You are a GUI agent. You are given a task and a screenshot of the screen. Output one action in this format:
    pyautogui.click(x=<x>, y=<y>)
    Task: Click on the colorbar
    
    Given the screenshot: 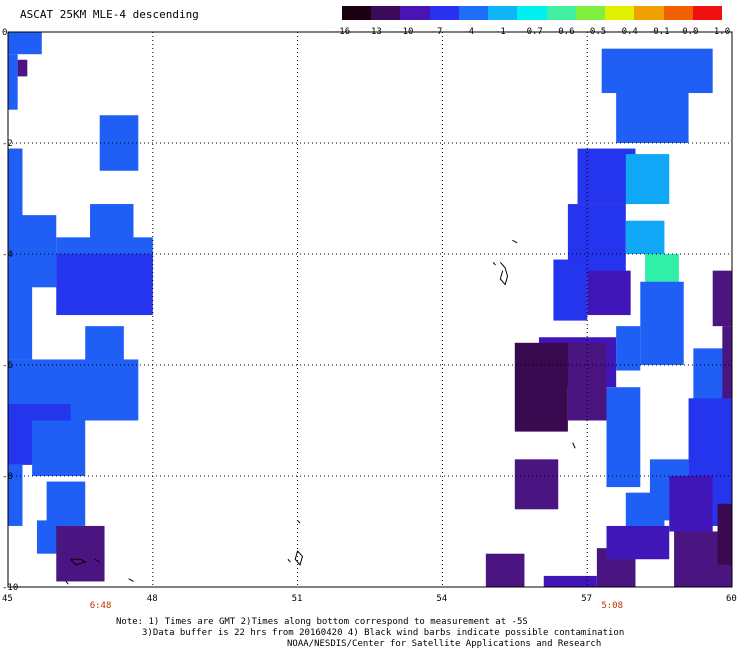 What is the action you would take?
    pyautogui.click(x=532, y=13)
    